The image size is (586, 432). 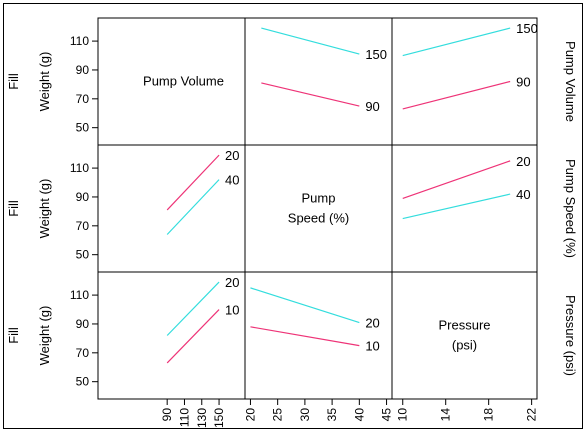 I want to click on diagonal-factor-label: Pump Volume, so click(x=183, y=81).